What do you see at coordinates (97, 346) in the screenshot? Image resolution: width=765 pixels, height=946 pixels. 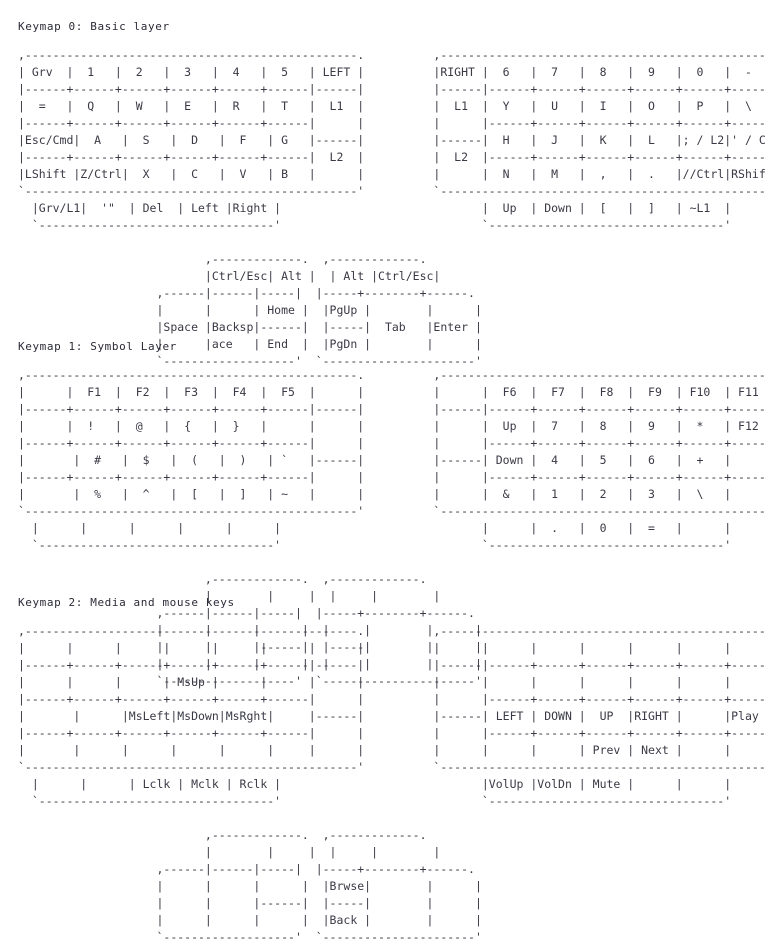 I see `keymap-1-title: Keymap 1: Symbol Layer` at bounding box center [97, 346].